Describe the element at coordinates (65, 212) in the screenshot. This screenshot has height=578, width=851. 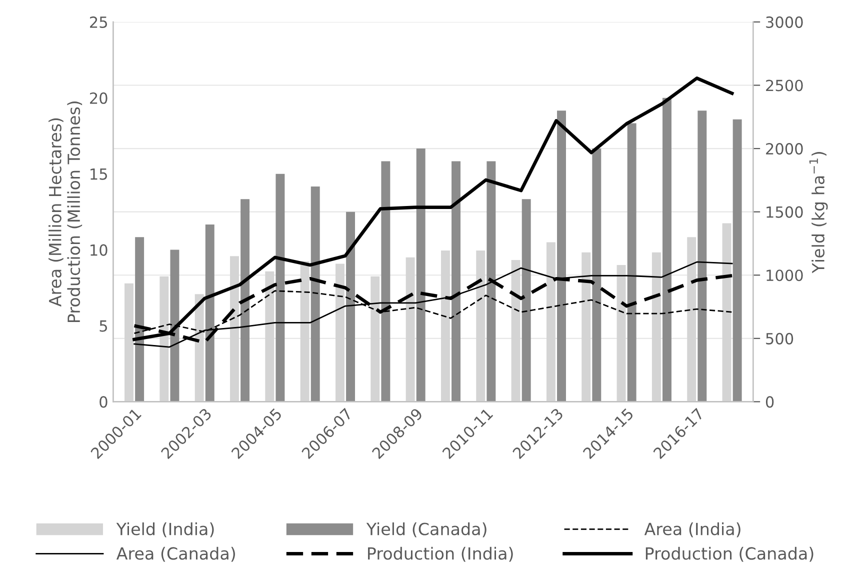
I see `y-axis-title: Area (Million Hectares) Production (Million Tonnes)` at that location.